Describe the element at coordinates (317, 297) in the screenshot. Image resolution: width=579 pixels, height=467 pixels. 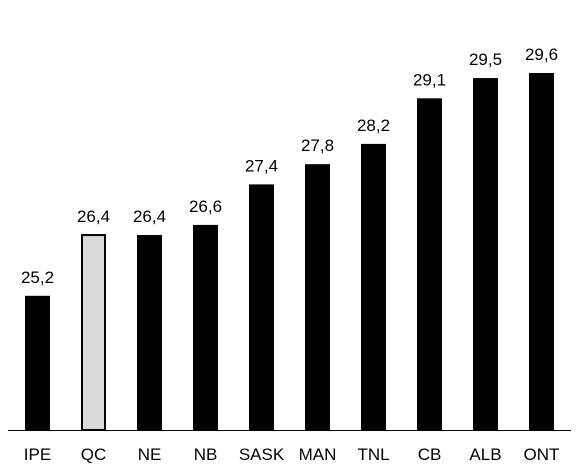
I see `bar-man` at that location.